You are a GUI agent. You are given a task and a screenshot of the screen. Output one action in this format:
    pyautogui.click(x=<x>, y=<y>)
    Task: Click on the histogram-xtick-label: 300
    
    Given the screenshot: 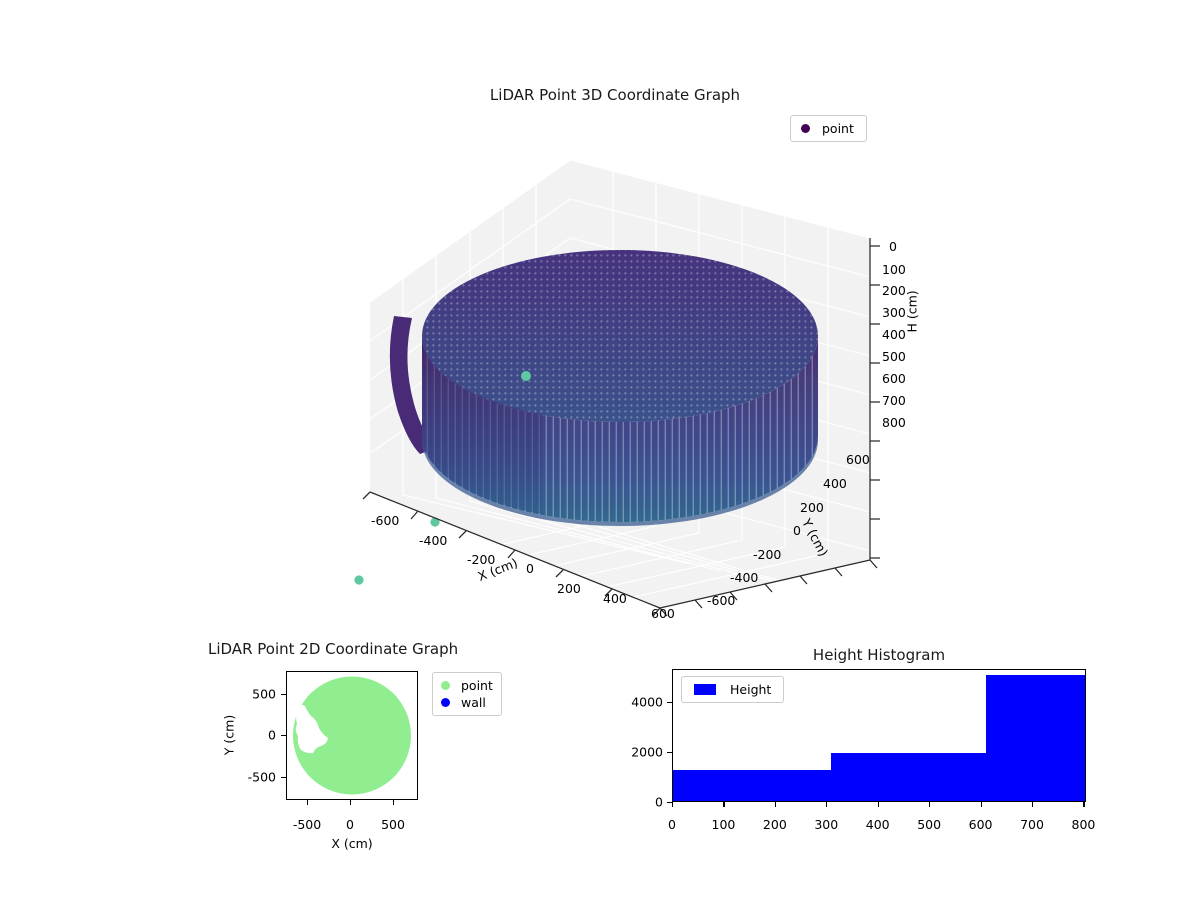 What is the action you would take?
    pyautogui.click(x=826, y=824)
    